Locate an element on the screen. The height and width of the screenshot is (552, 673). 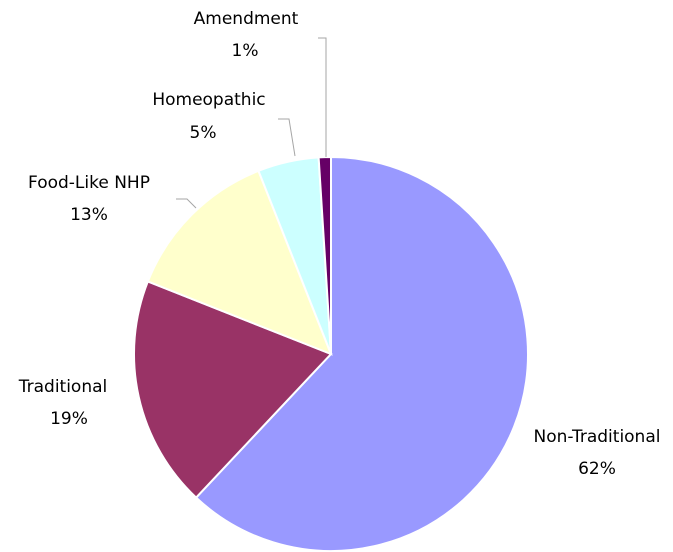
slice-value-food-like-nhp: 13% is located at coordinates (89, 215).